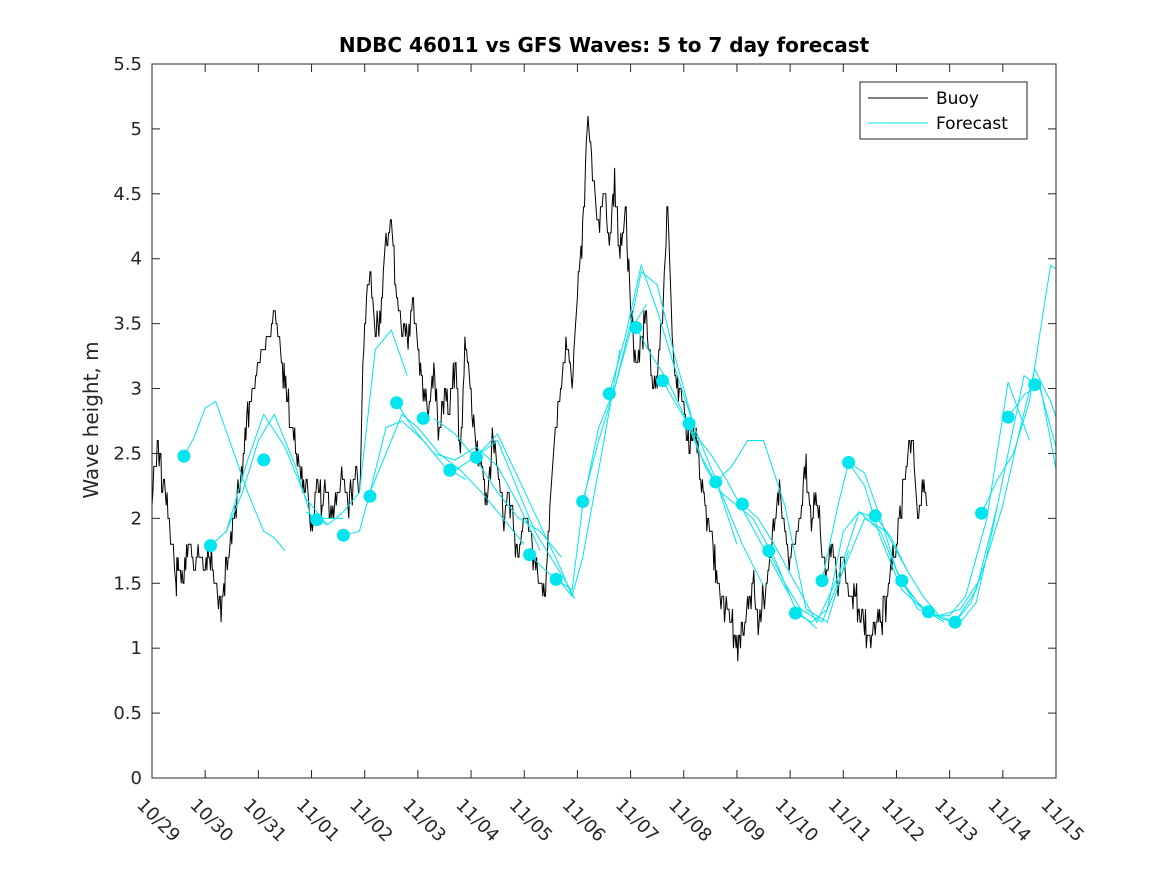 The width and height of the screenshot is (1167, 875). Describe the element at coordinates (136, 778) in the screenshot. I see `y-tick-label: 0` at that location.